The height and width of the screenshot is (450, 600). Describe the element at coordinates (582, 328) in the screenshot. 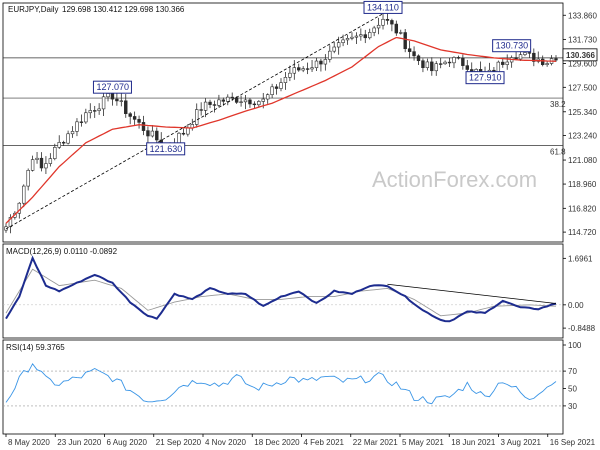

I see `macd-tick-label: -0.8488` at that location.